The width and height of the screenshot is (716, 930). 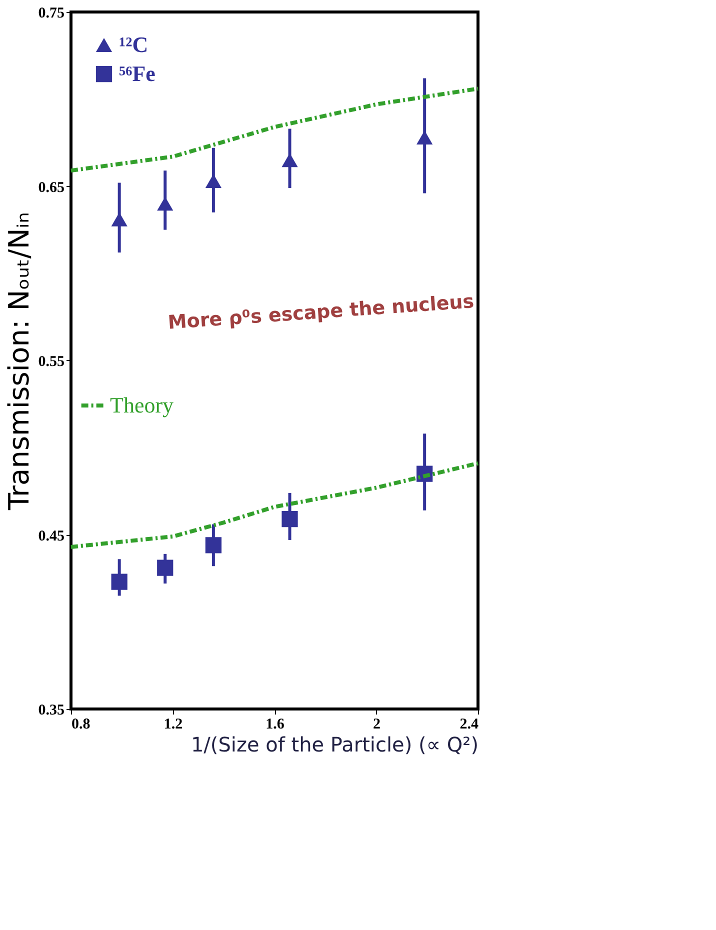 What do you see at coordinates (137, 73) in the screenshot?
I see `legend-label: ⁵⁶Fe` at bounding box center [137, 73].